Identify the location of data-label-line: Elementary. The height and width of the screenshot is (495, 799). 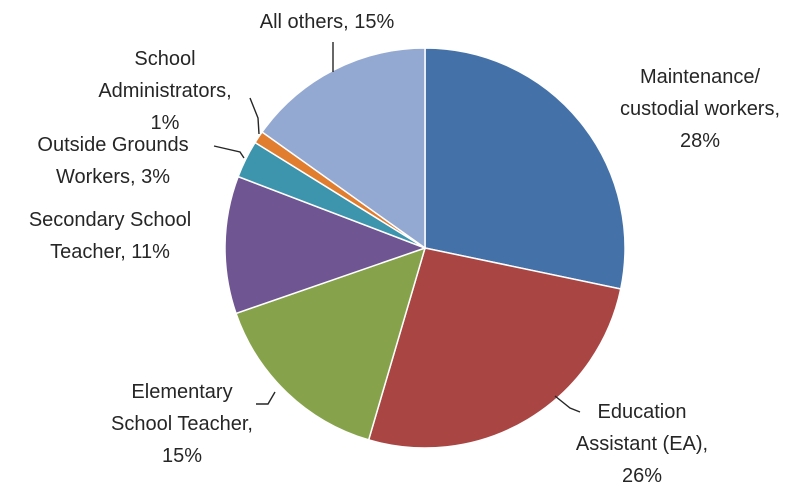
(181, 392).